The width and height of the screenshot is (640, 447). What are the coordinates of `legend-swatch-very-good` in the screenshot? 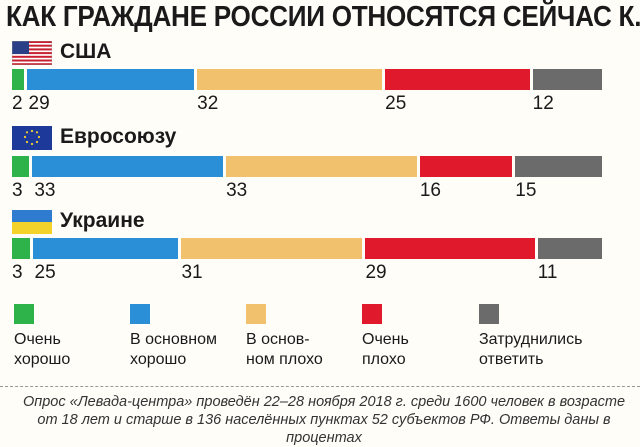 It's located at (24, 314).